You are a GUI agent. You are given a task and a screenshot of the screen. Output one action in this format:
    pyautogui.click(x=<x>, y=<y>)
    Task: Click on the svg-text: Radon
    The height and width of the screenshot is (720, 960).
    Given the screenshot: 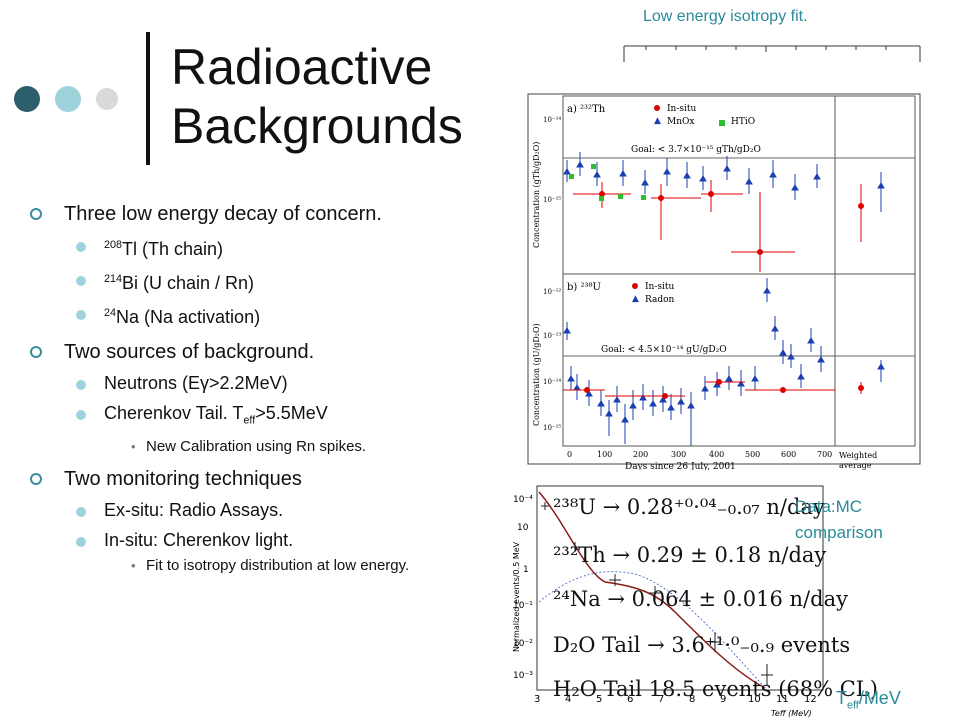 What is the action you would take?
    pyautogui.click(x=660, y=300)
    